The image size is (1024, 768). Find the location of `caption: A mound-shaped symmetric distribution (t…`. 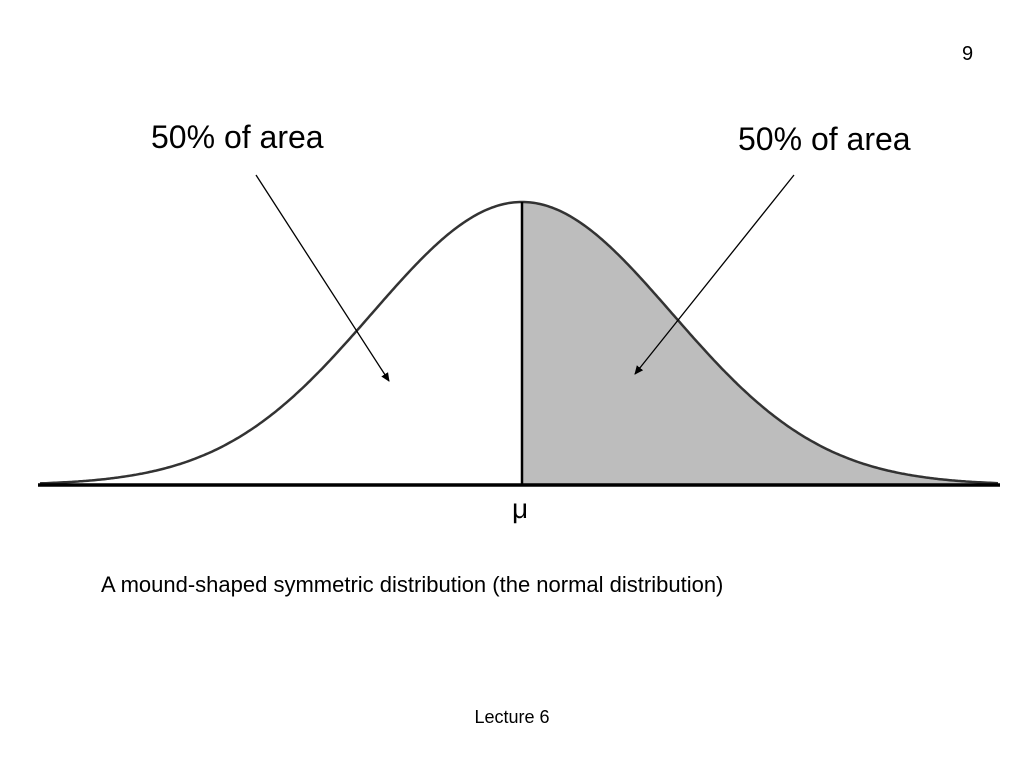

caption: A mound-shaped symmetric distribution (t… is located at coordinates (412, 584).